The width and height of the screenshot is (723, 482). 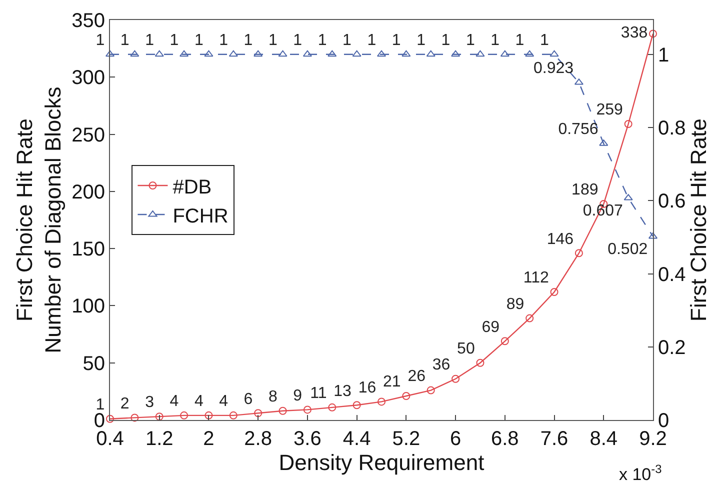 I want to click on data-label: 6, so click(x=248, y=399).